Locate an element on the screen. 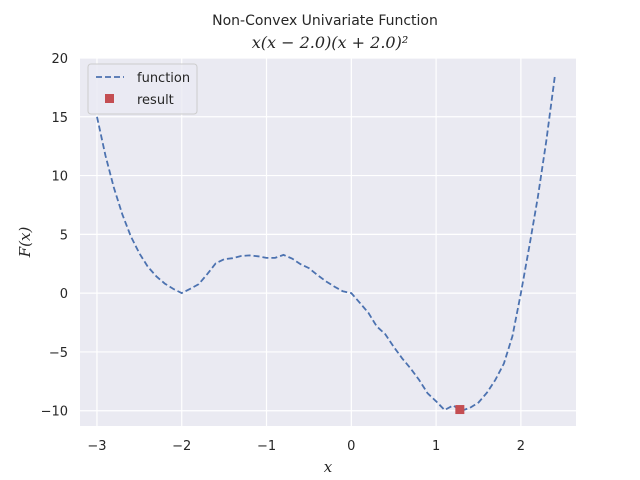 The image size is (640, 480). y-axis-label: F(x) is located at coordinates (25, 243).